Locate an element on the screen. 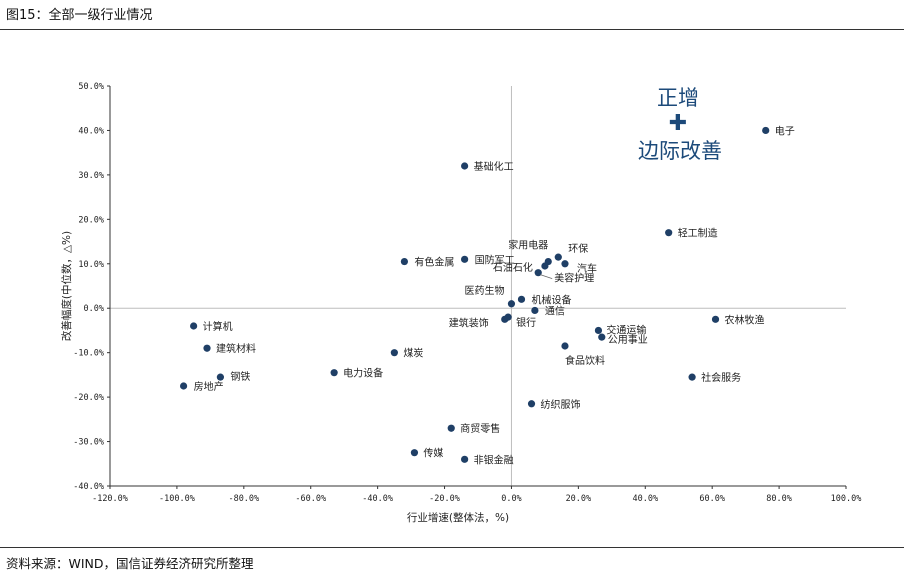 The image size is (904, 583). data-point-label: 煤炭 is located at coordinates (413, 353).